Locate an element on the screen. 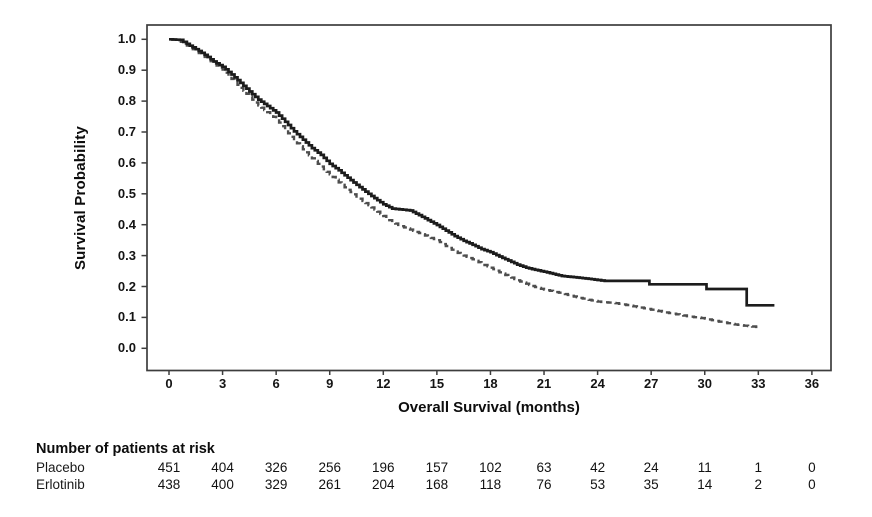  x-tick-label: 30 is located at coordinates (704, 383).